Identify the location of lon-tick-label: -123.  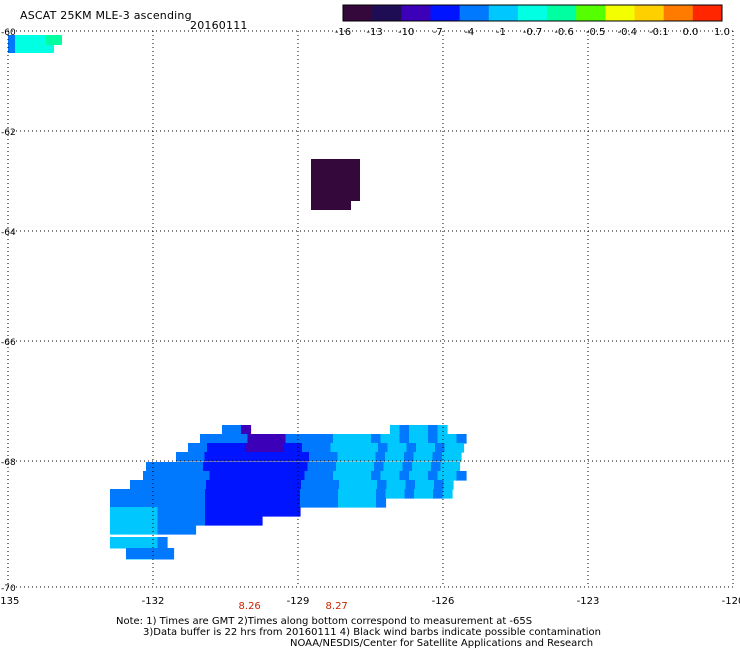
(588, 601).